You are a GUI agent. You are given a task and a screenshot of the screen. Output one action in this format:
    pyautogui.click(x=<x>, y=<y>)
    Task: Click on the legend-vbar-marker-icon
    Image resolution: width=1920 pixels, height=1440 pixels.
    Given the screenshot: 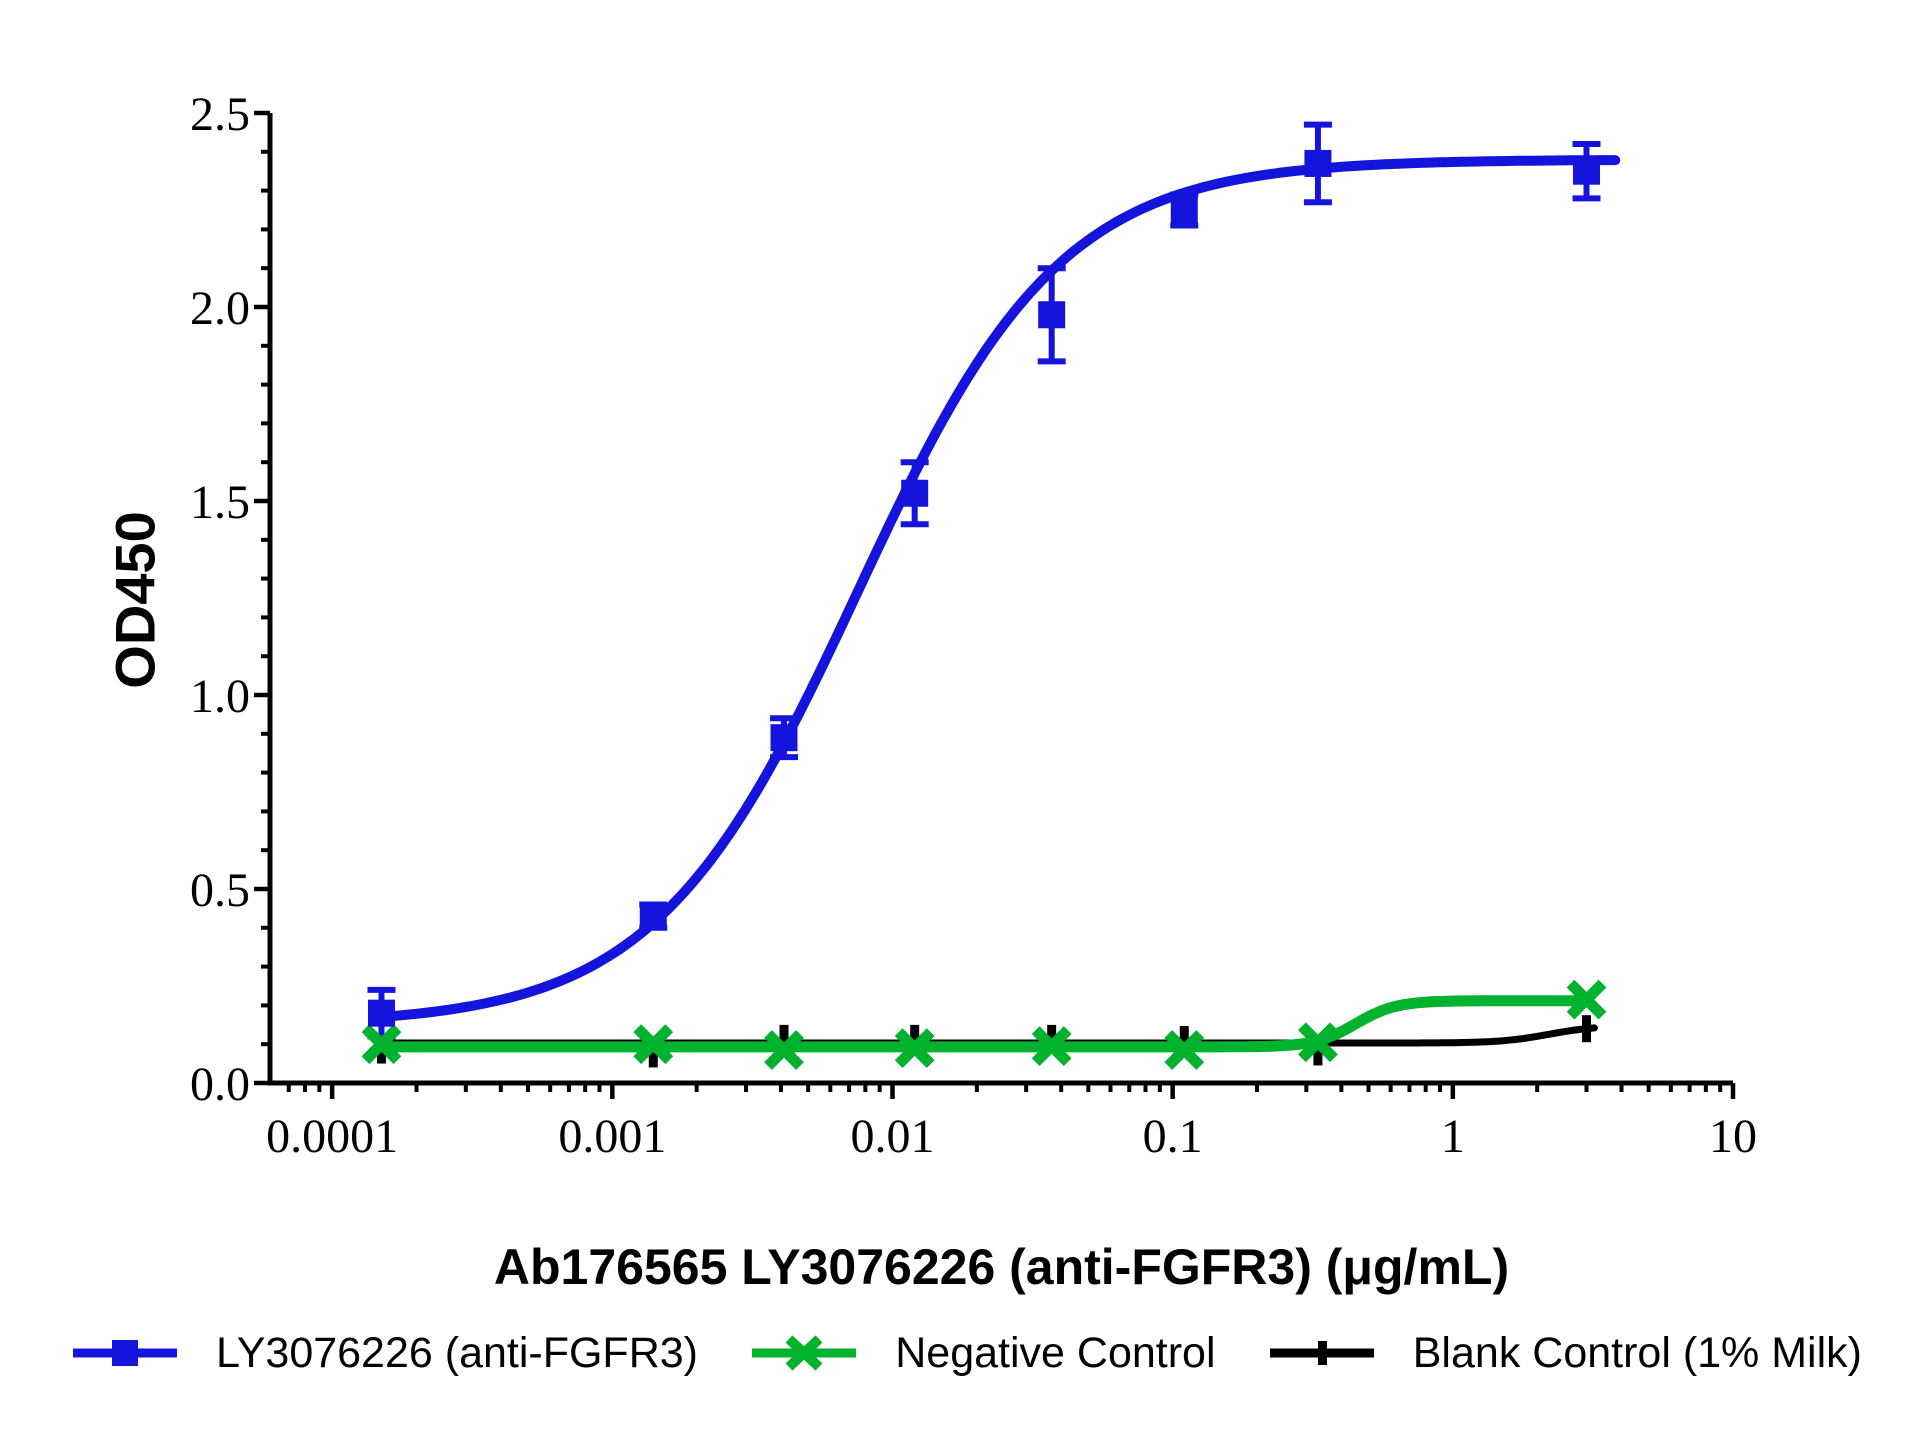 What is the action you would take?
    pyautogui.click(x=1322, y=1353)
    